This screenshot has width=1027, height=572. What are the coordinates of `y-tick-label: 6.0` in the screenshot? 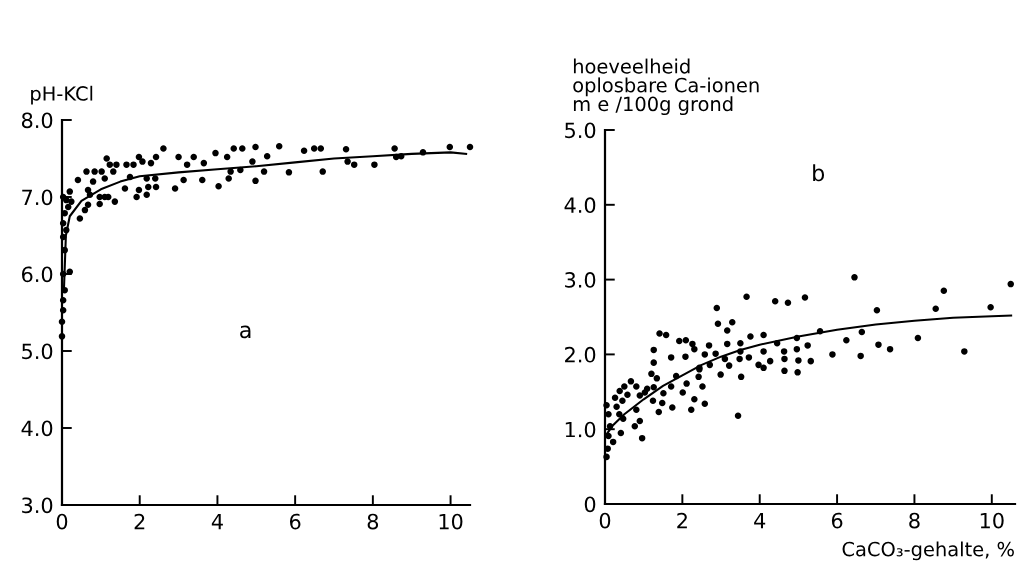 It's located at (37, 274).